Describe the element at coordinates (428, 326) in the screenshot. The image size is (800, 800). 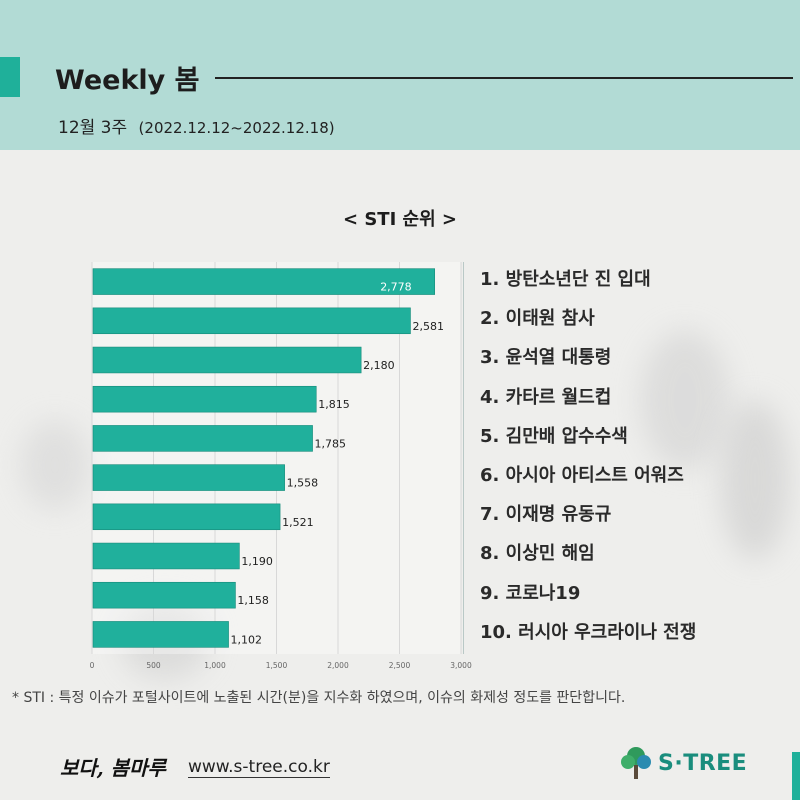
I see `data-label: 2,581` at that location.